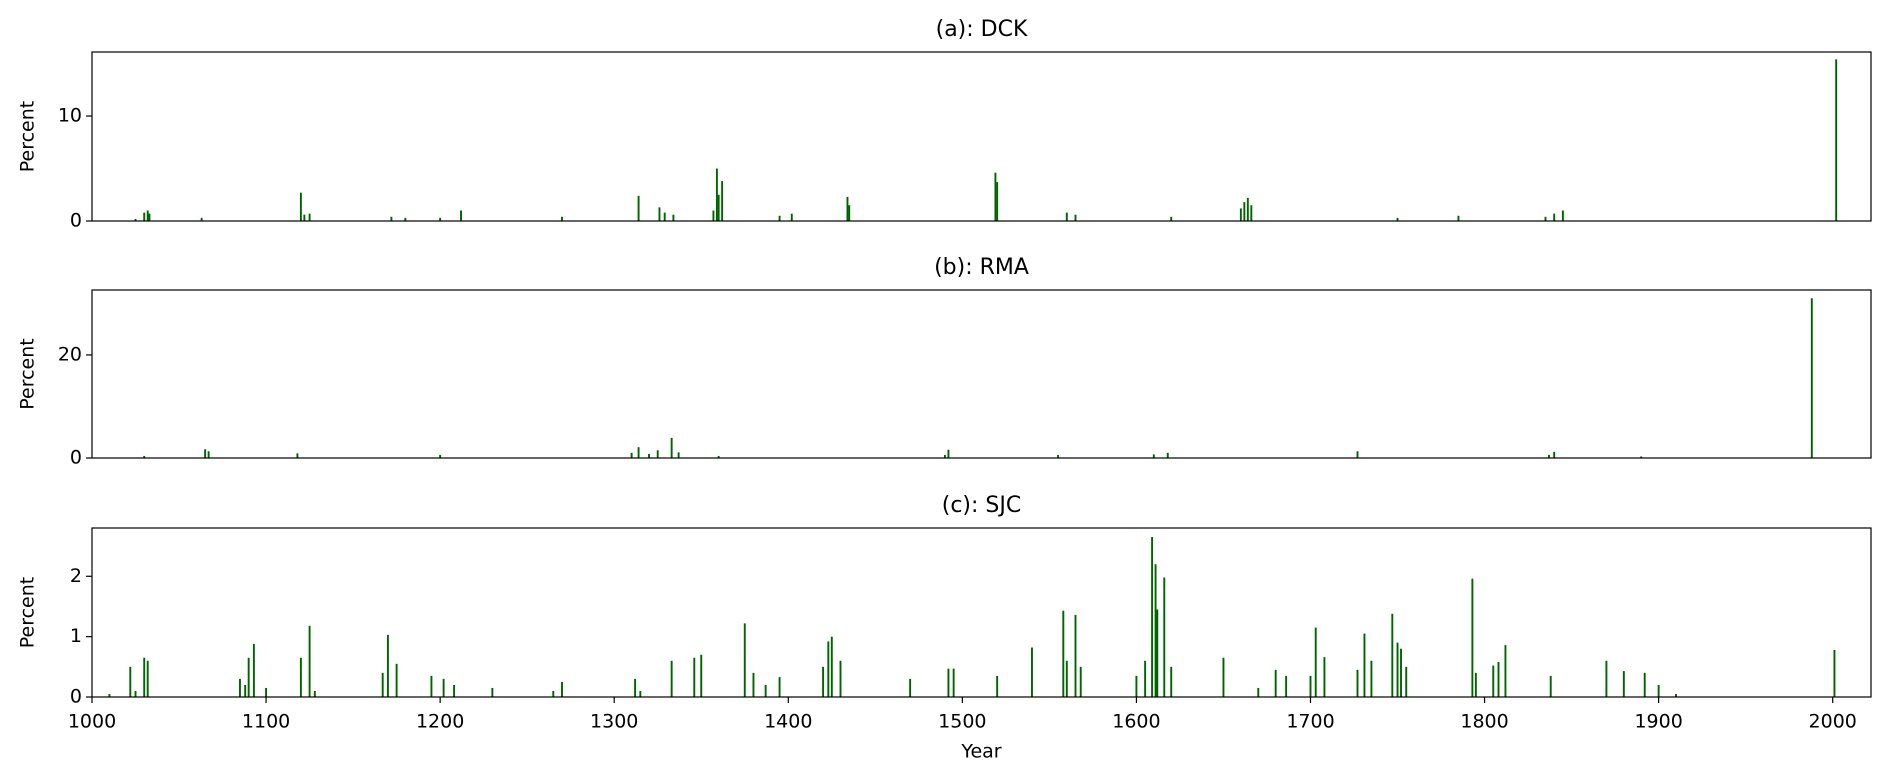 This screenshot has width=1892, height=779. I want to click on x-tick-label: 1600, so click(1136, 722).